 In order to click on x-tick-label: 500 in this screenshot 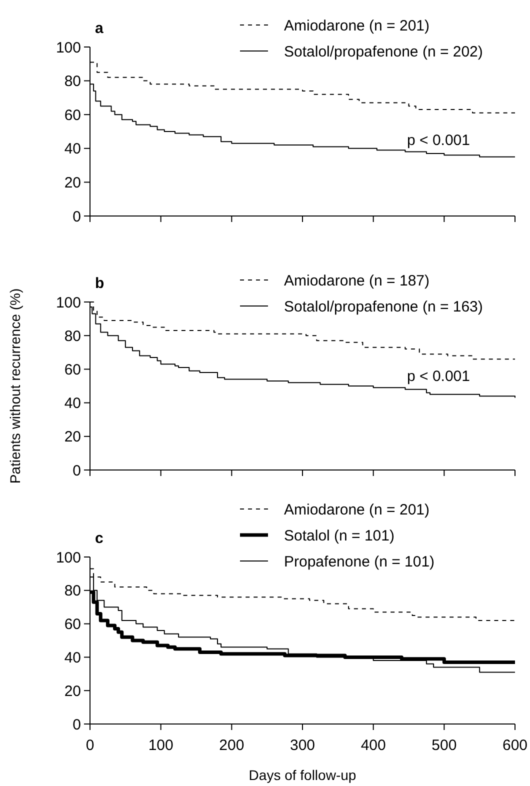, I will do `click(444, 745)`.